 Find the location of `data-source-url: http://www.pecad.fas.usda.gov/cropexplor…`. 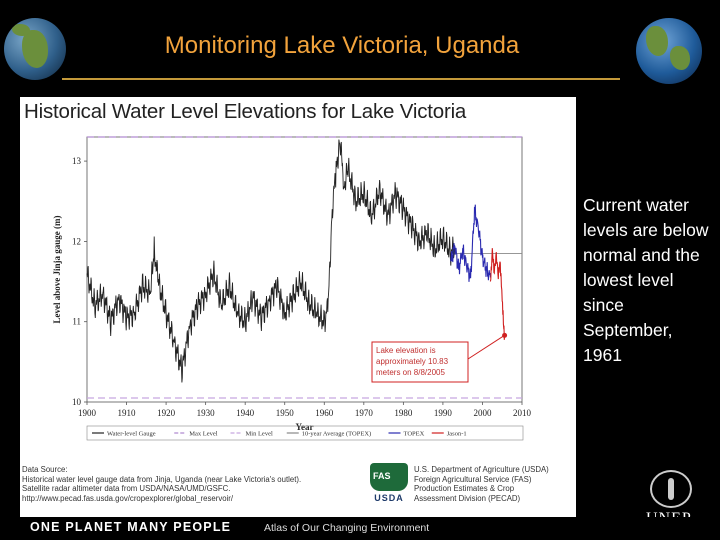

data-source-url: http://www.pecad.fas.usda.gov/cropexplor… is located at coordinates (128, 498).